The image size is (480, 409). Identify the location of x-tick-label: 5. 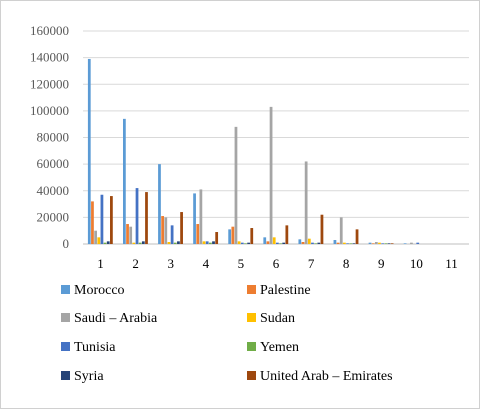
(241, 263).